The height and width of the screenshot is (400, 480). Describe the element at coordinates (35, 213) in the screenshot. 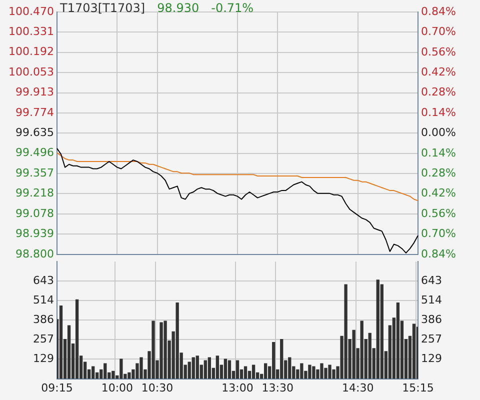

I see `y-tick-label: 99.078` at that location.